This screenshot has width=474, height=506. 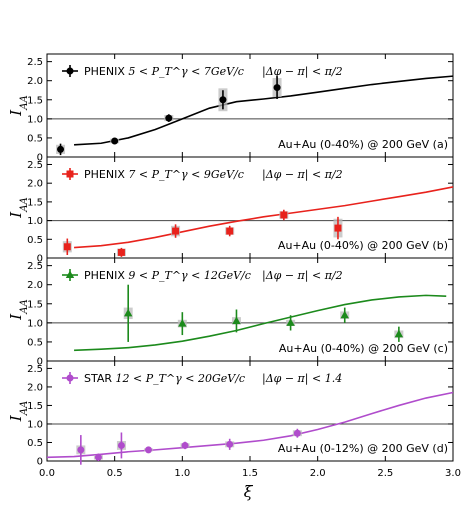 I want to click on legend: STAR 12 < P_T^γ < 20GeV/c, so click(x=153, y=378).